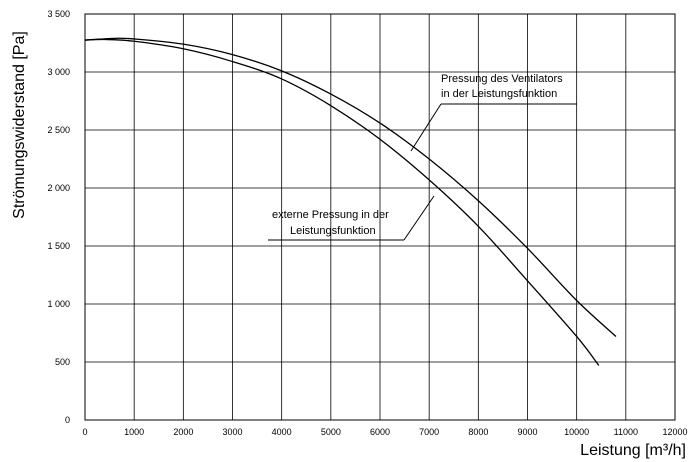 This screenshot has height=462, width=692. Describe the element at coordinates (58, 304) in the screenshot. I see `y-tick-label: 1 000` at that location.